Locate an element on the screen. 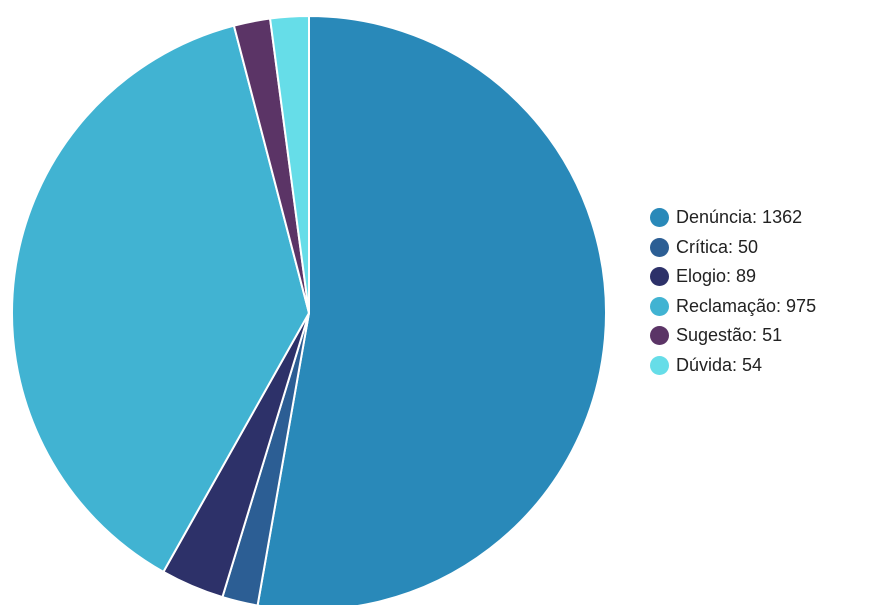 The image size is (872, 605). legend-swatch-reclamacao is located at coordinates (659, 306).